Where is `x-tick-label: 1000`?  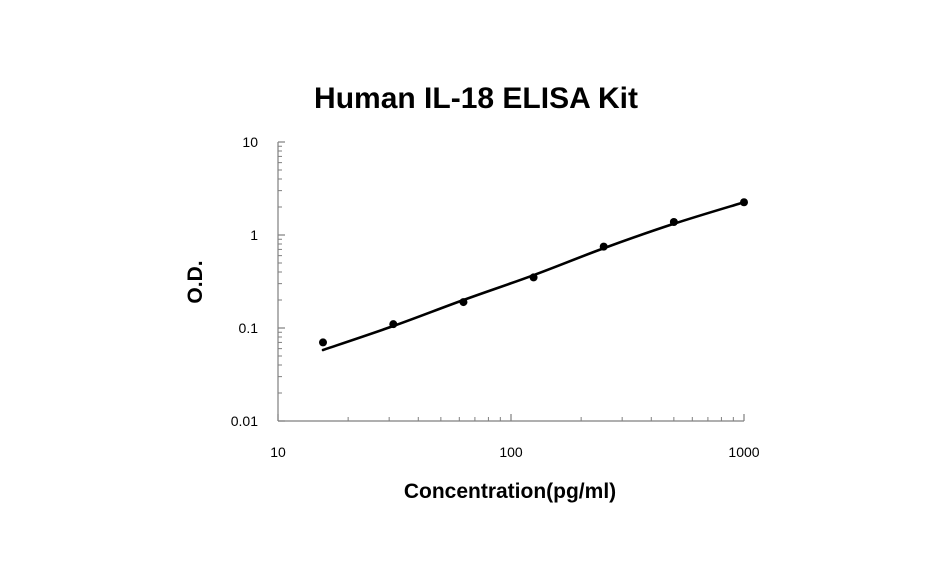 x-tick-label: 1000 is located at coordinates (743, 452).